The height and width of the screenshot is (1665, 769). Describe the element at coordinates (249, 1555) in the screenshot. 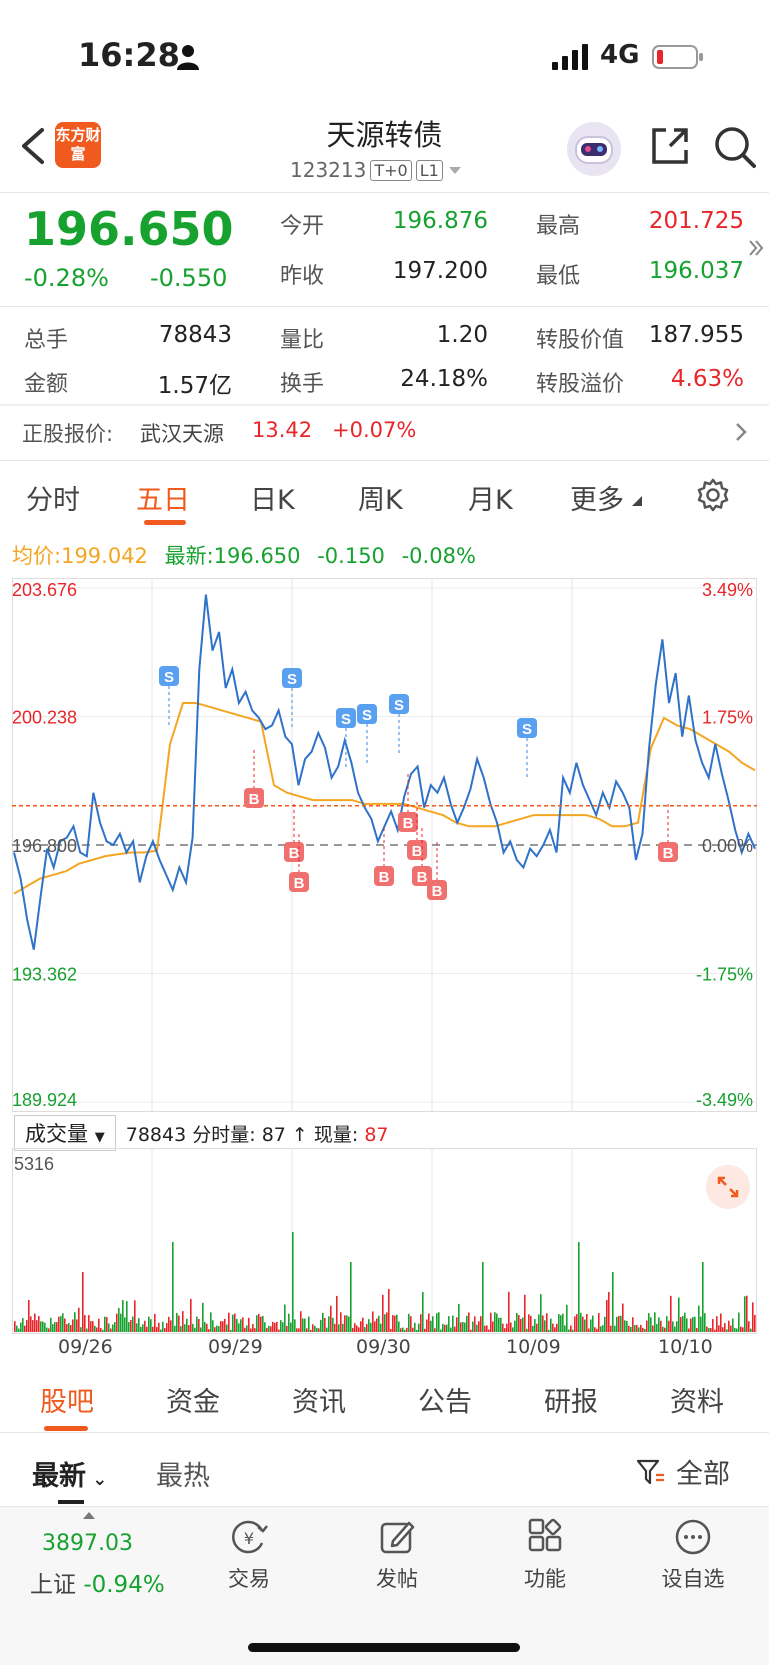

I see `nav-trade: ¥ 交易` at that location.